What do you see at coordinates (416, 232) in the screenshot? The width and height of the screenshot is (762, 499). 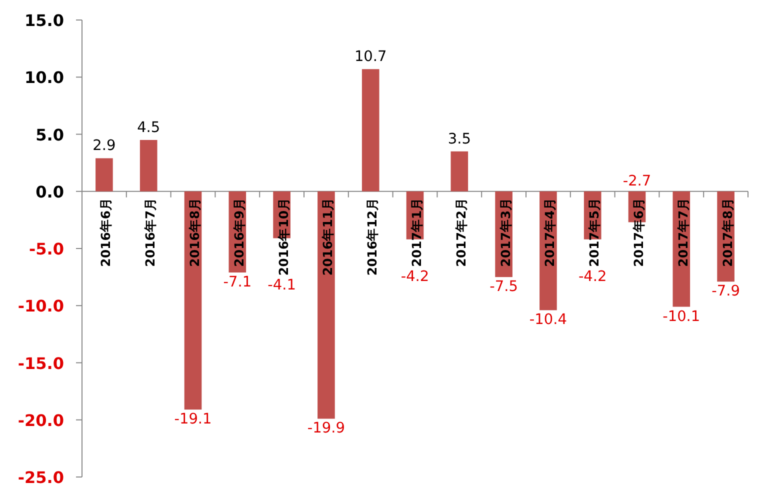 I see `x-tick-label: 2017年1月` at bounding box center [416, 232].